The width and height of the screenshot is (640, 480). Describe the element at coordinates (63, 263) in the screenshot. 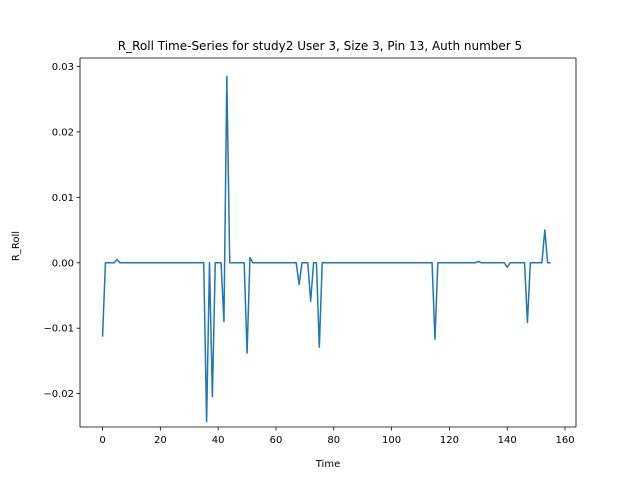

I see `y-tick-label: 0.00` at that location.